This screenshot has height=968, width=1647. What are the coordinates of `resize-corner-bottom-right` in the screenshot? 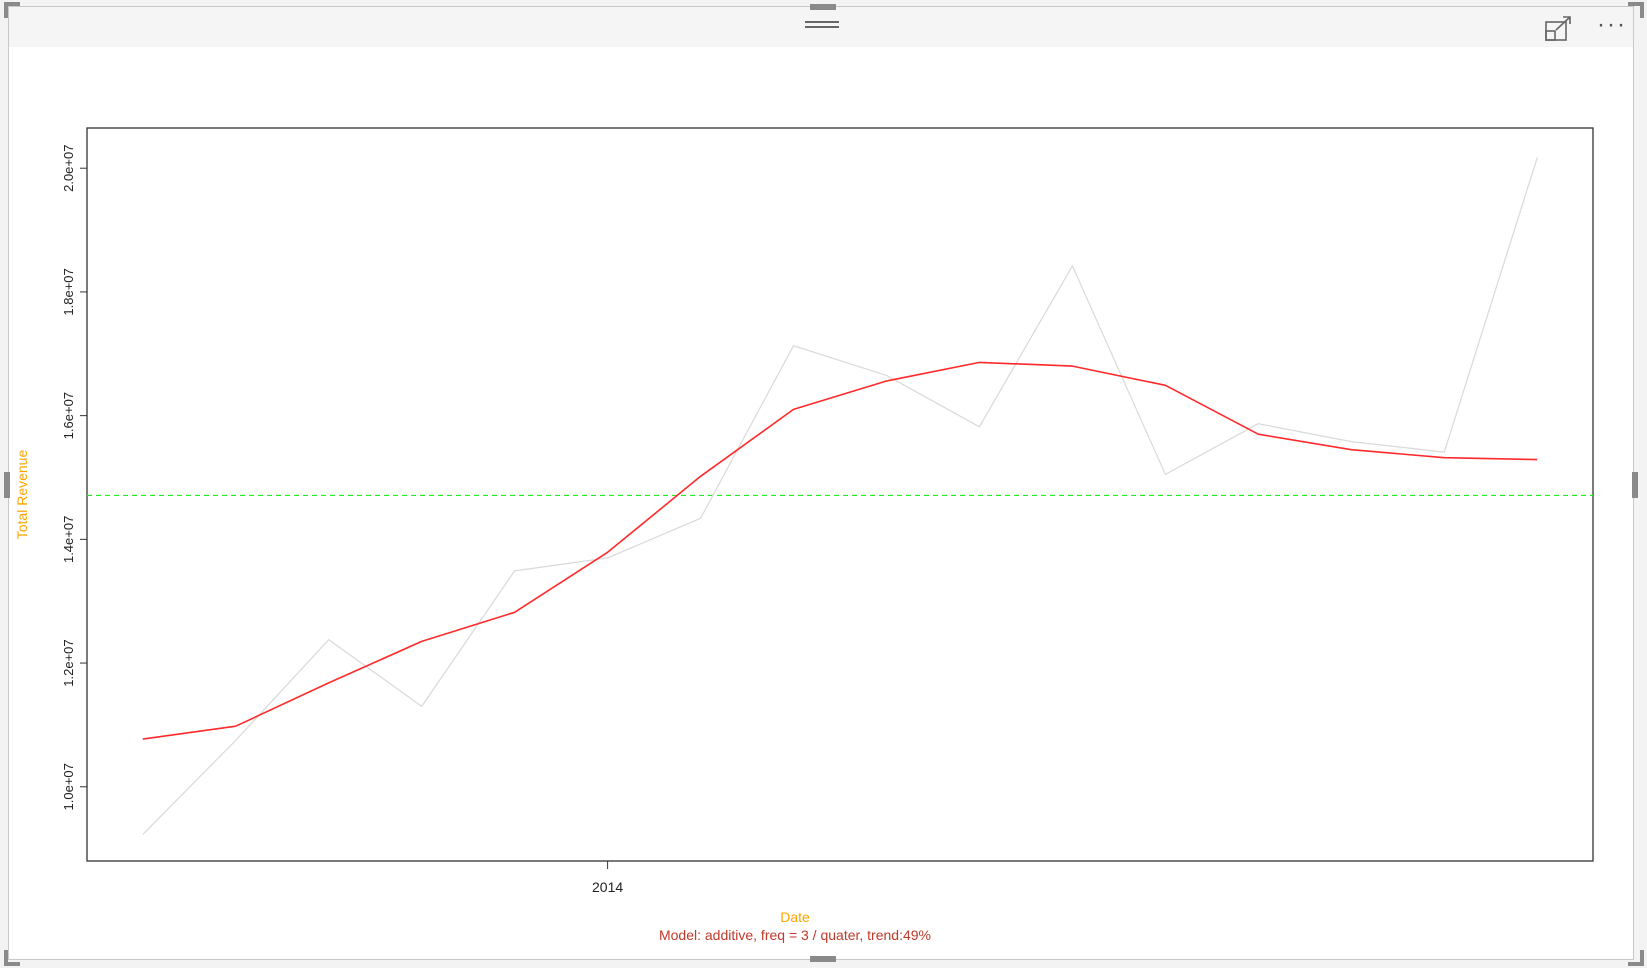 It's located at (1636, 958).